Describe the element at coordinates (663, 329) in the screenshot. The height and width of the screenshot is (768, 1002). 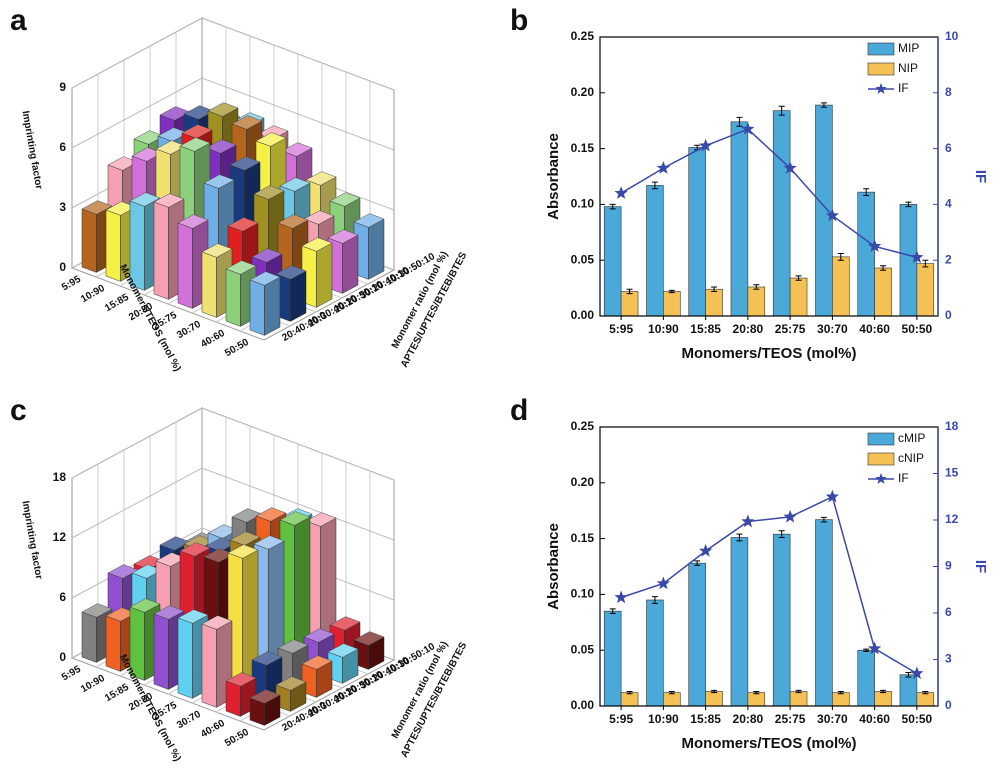
I see `x-tick-label: 10:90` at that location.